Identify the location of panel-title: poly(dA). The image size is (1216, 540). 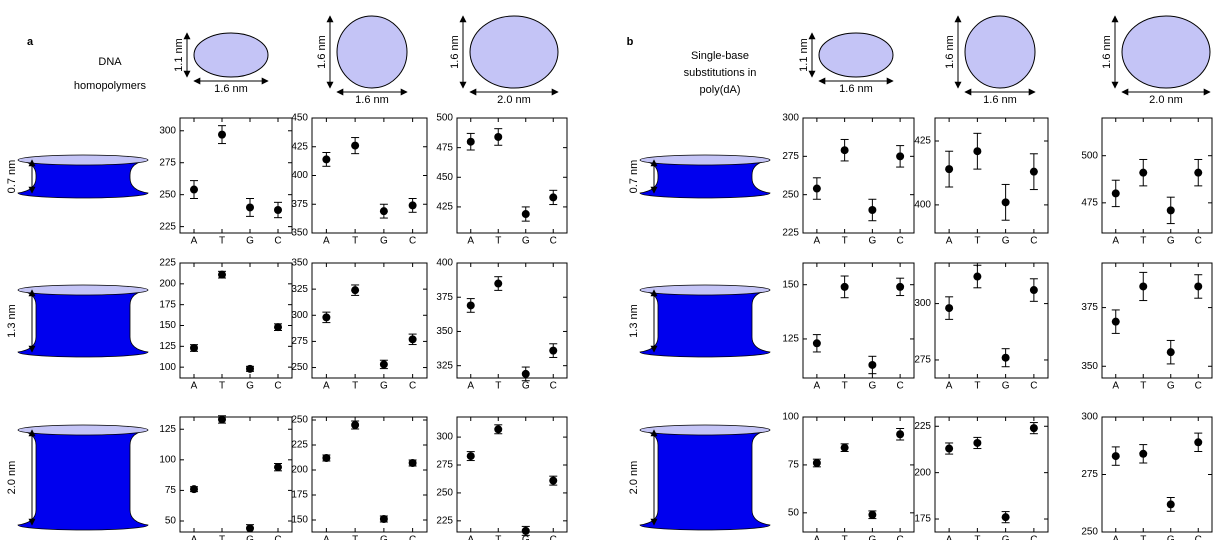
(720, 90).